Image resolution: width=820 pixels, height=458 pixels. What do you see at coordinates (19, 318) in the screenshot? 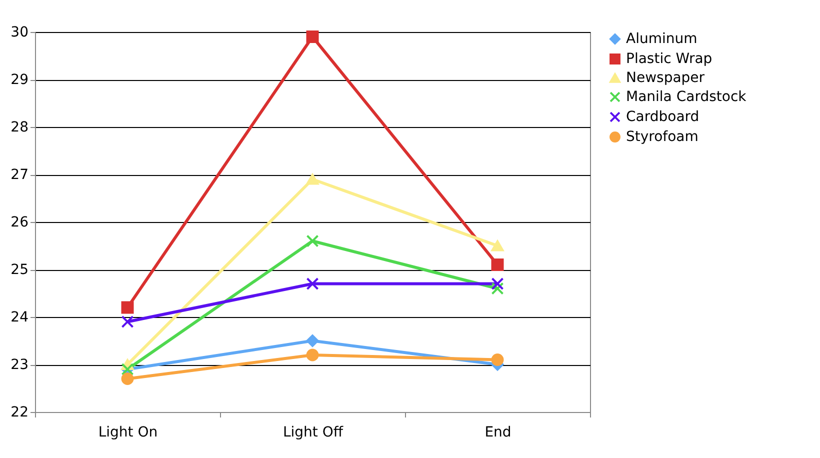
I see `y-tick-label: 24` at bounding box center [19, 318].